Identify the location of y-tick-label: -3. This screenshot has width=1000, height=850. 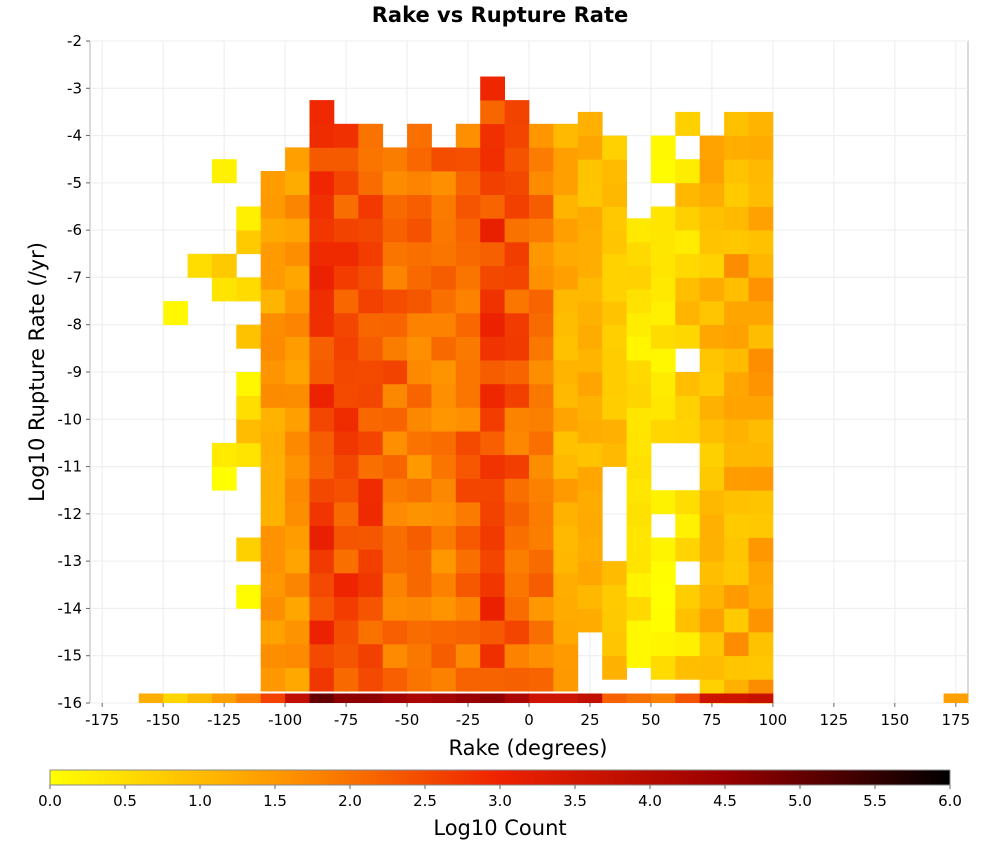
(74, 88).